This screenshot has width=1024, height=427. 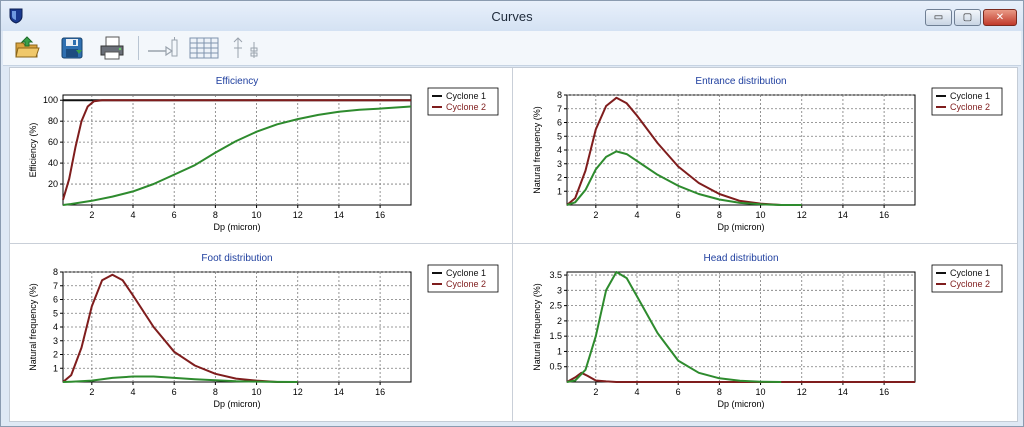 What do you see at coordinates (555, 306) in the screenshot?
I see `y-tick-label: 2.5` at bounding box center [555, 306].